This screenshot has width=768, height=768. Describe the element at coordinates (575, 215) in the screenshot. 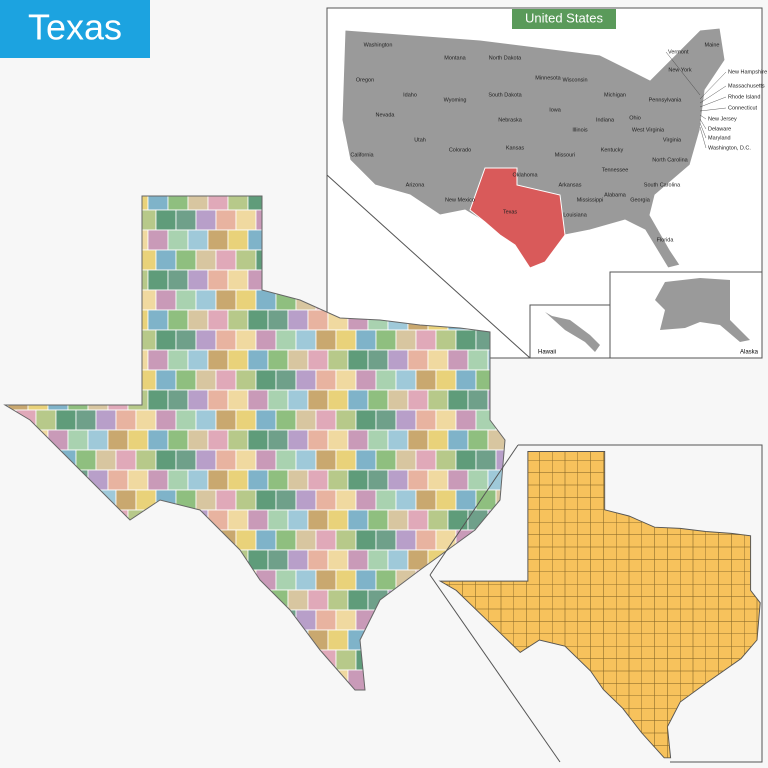

I see `state-label: Louisiana` at that location.